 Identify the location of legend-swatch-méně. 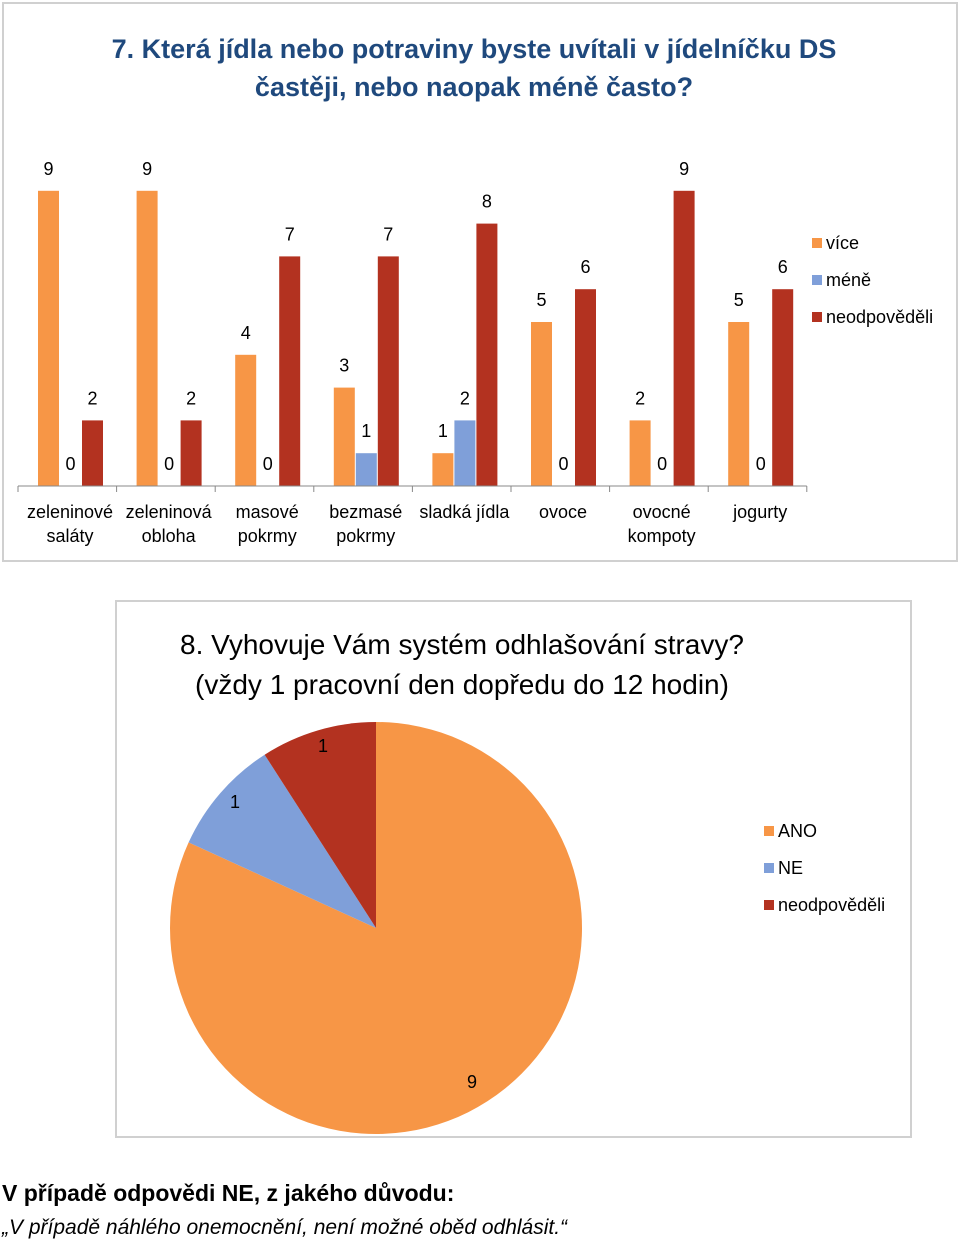
(817, 280).